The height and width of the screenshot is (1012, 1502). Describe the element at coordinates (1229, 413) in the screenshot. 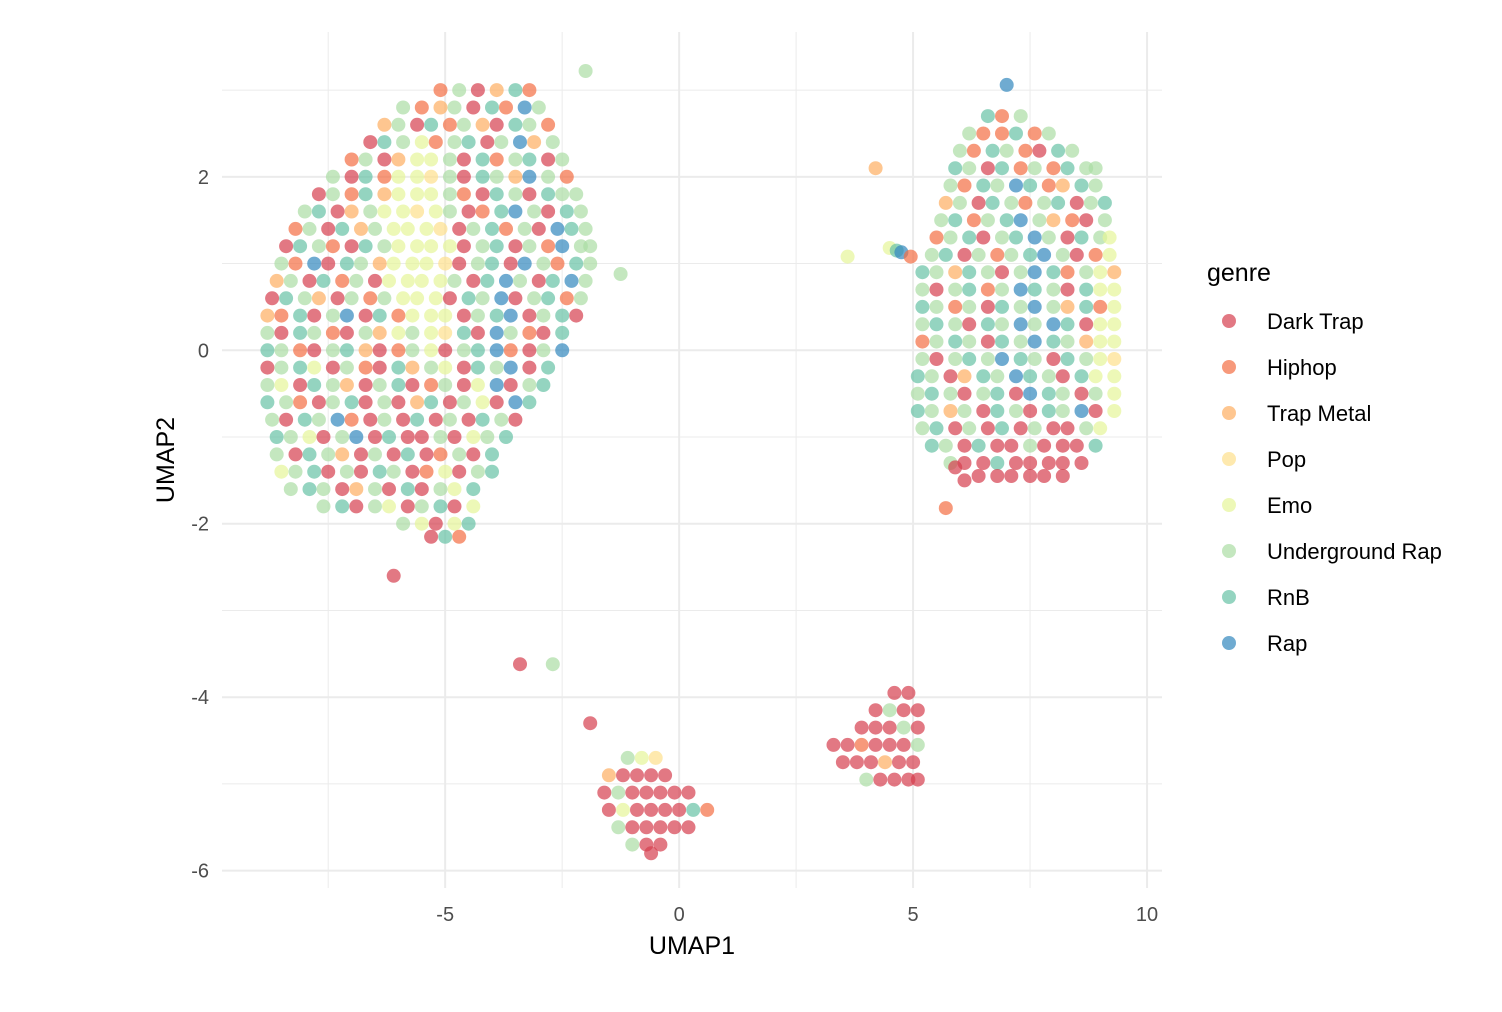

I see `legend-key` at that location.